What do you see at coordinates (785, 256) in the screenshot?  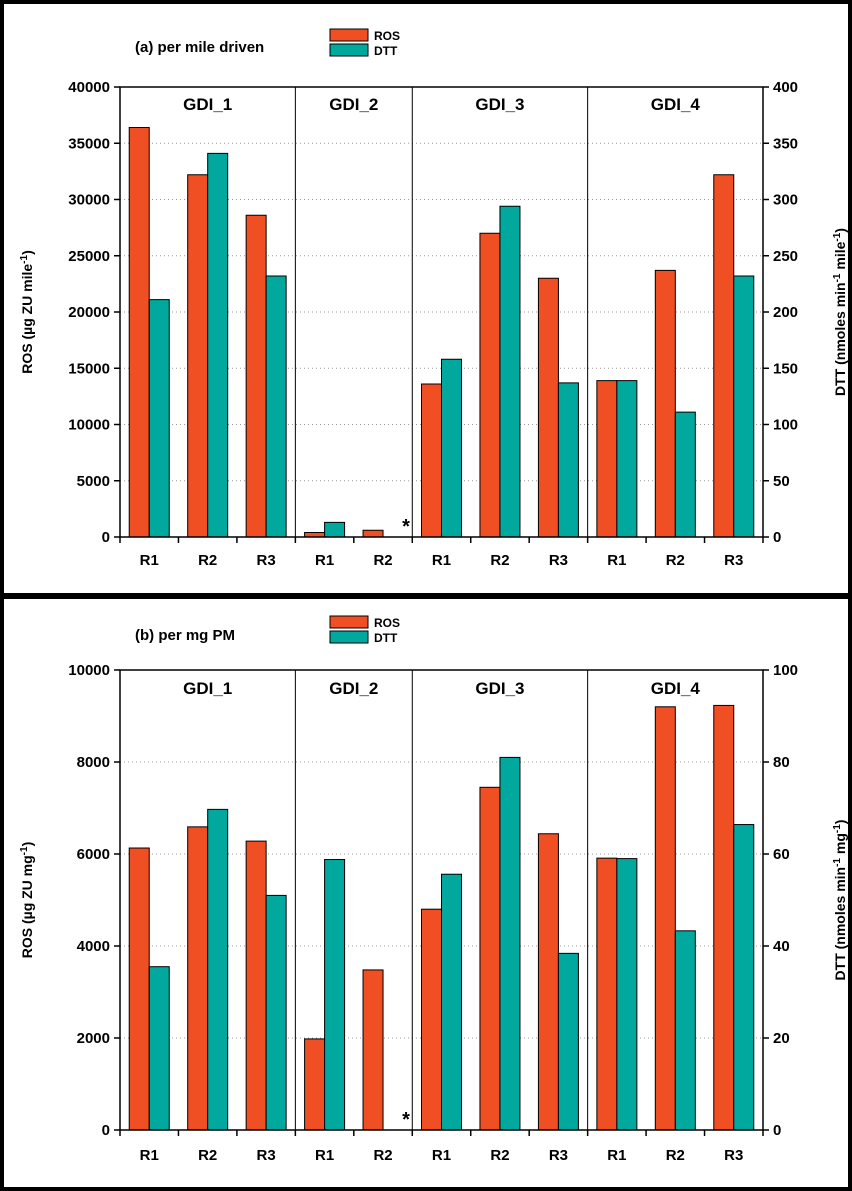 I see `y-tick-label-right: 250` at bounding box center [785, 256].